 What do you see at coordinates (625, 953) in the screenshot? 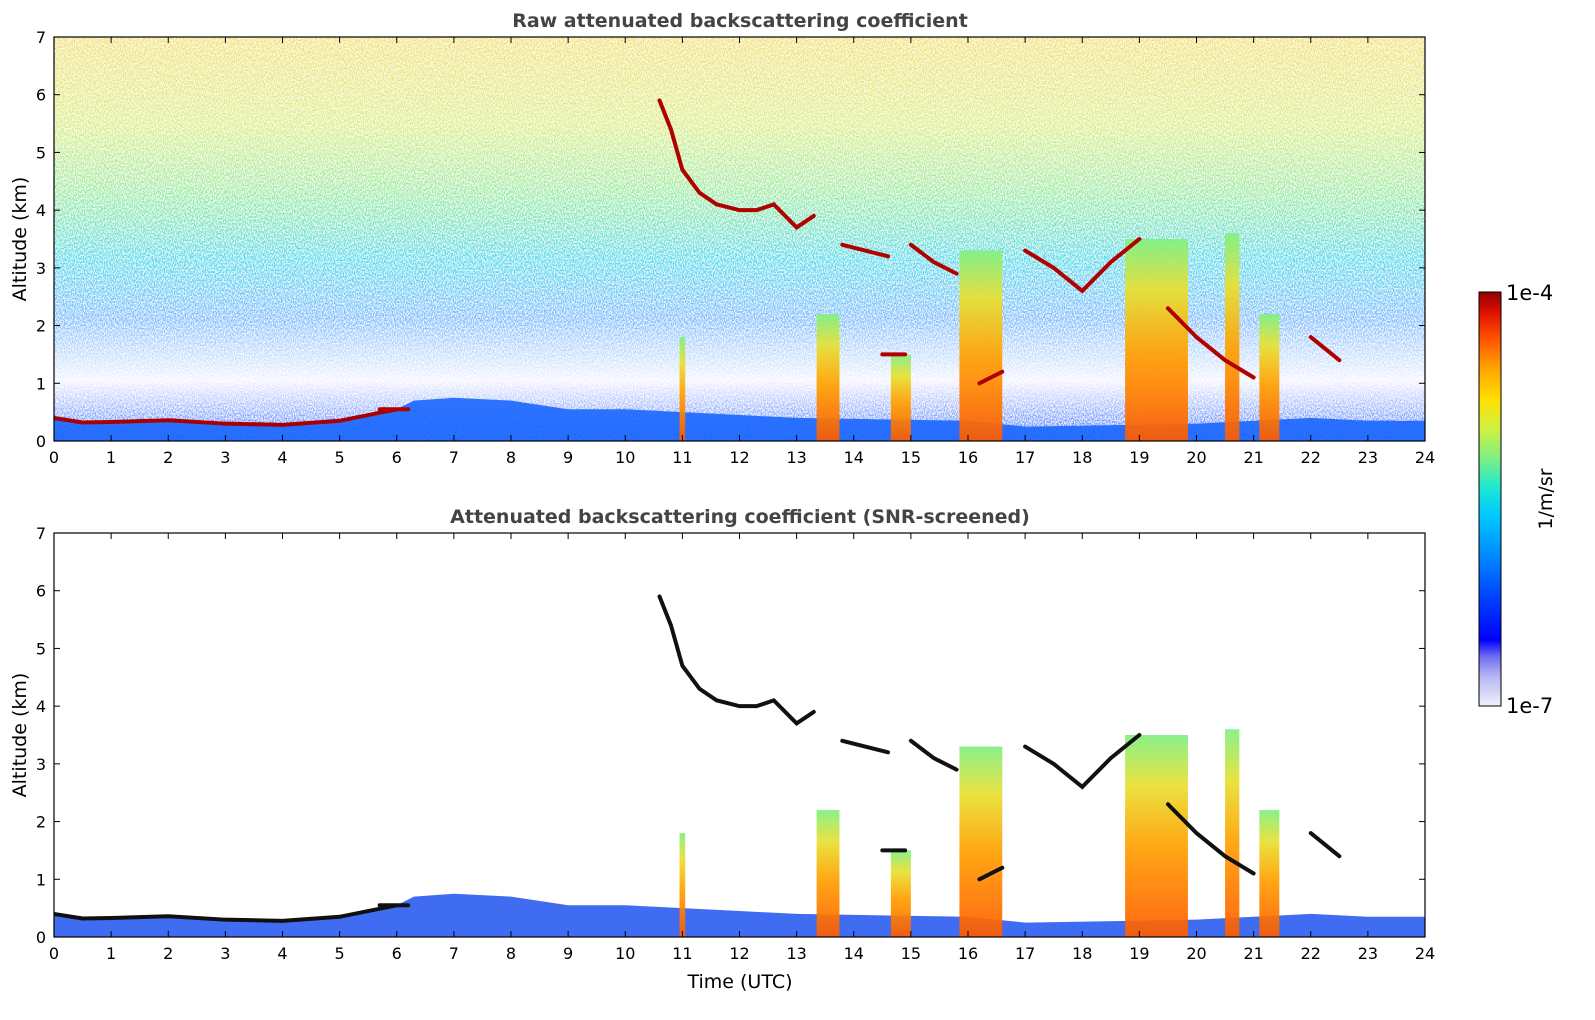
I see `x-tick-label: 10` at bounding box center [625, 953].